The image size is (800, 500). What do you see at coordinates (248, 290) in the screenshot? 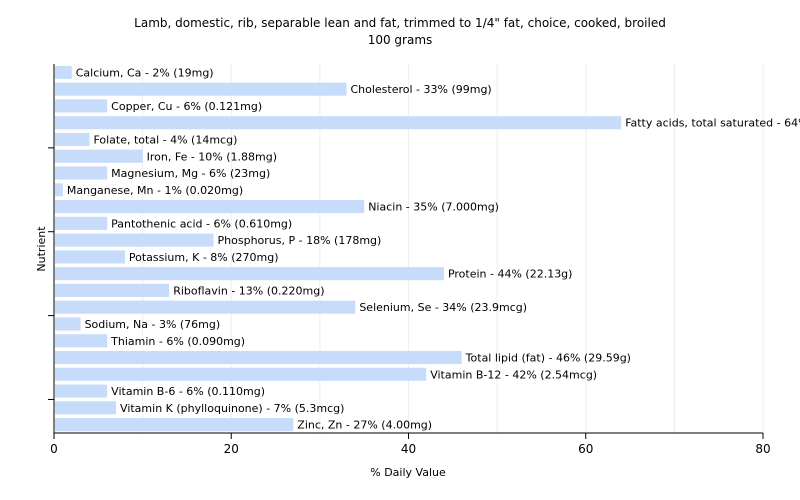
I see `bar-label: Riboflavin - 13% (0.220mg)` at bounding box center [248, 290].